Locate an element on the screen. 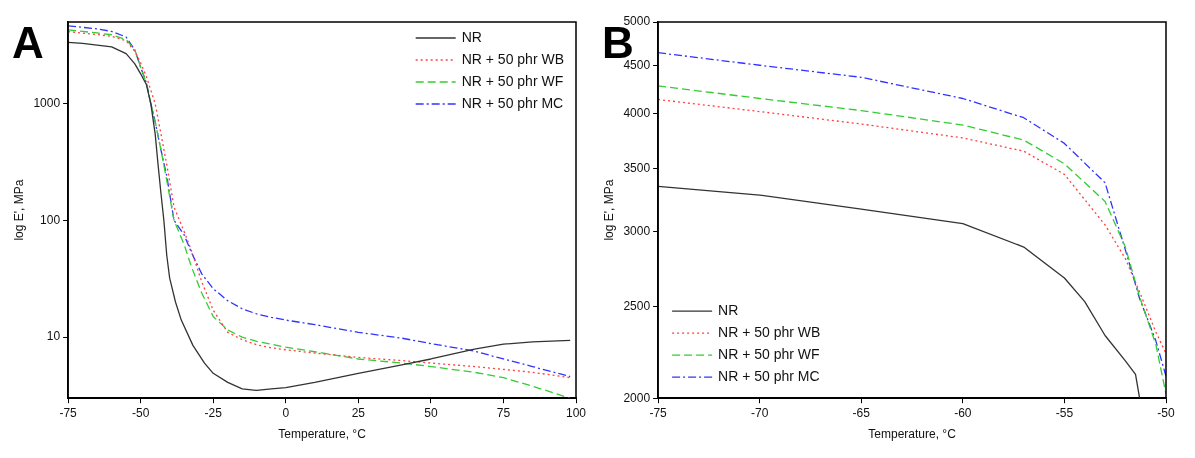  x-tick-label: 0 is located at coordinates (286, 412).